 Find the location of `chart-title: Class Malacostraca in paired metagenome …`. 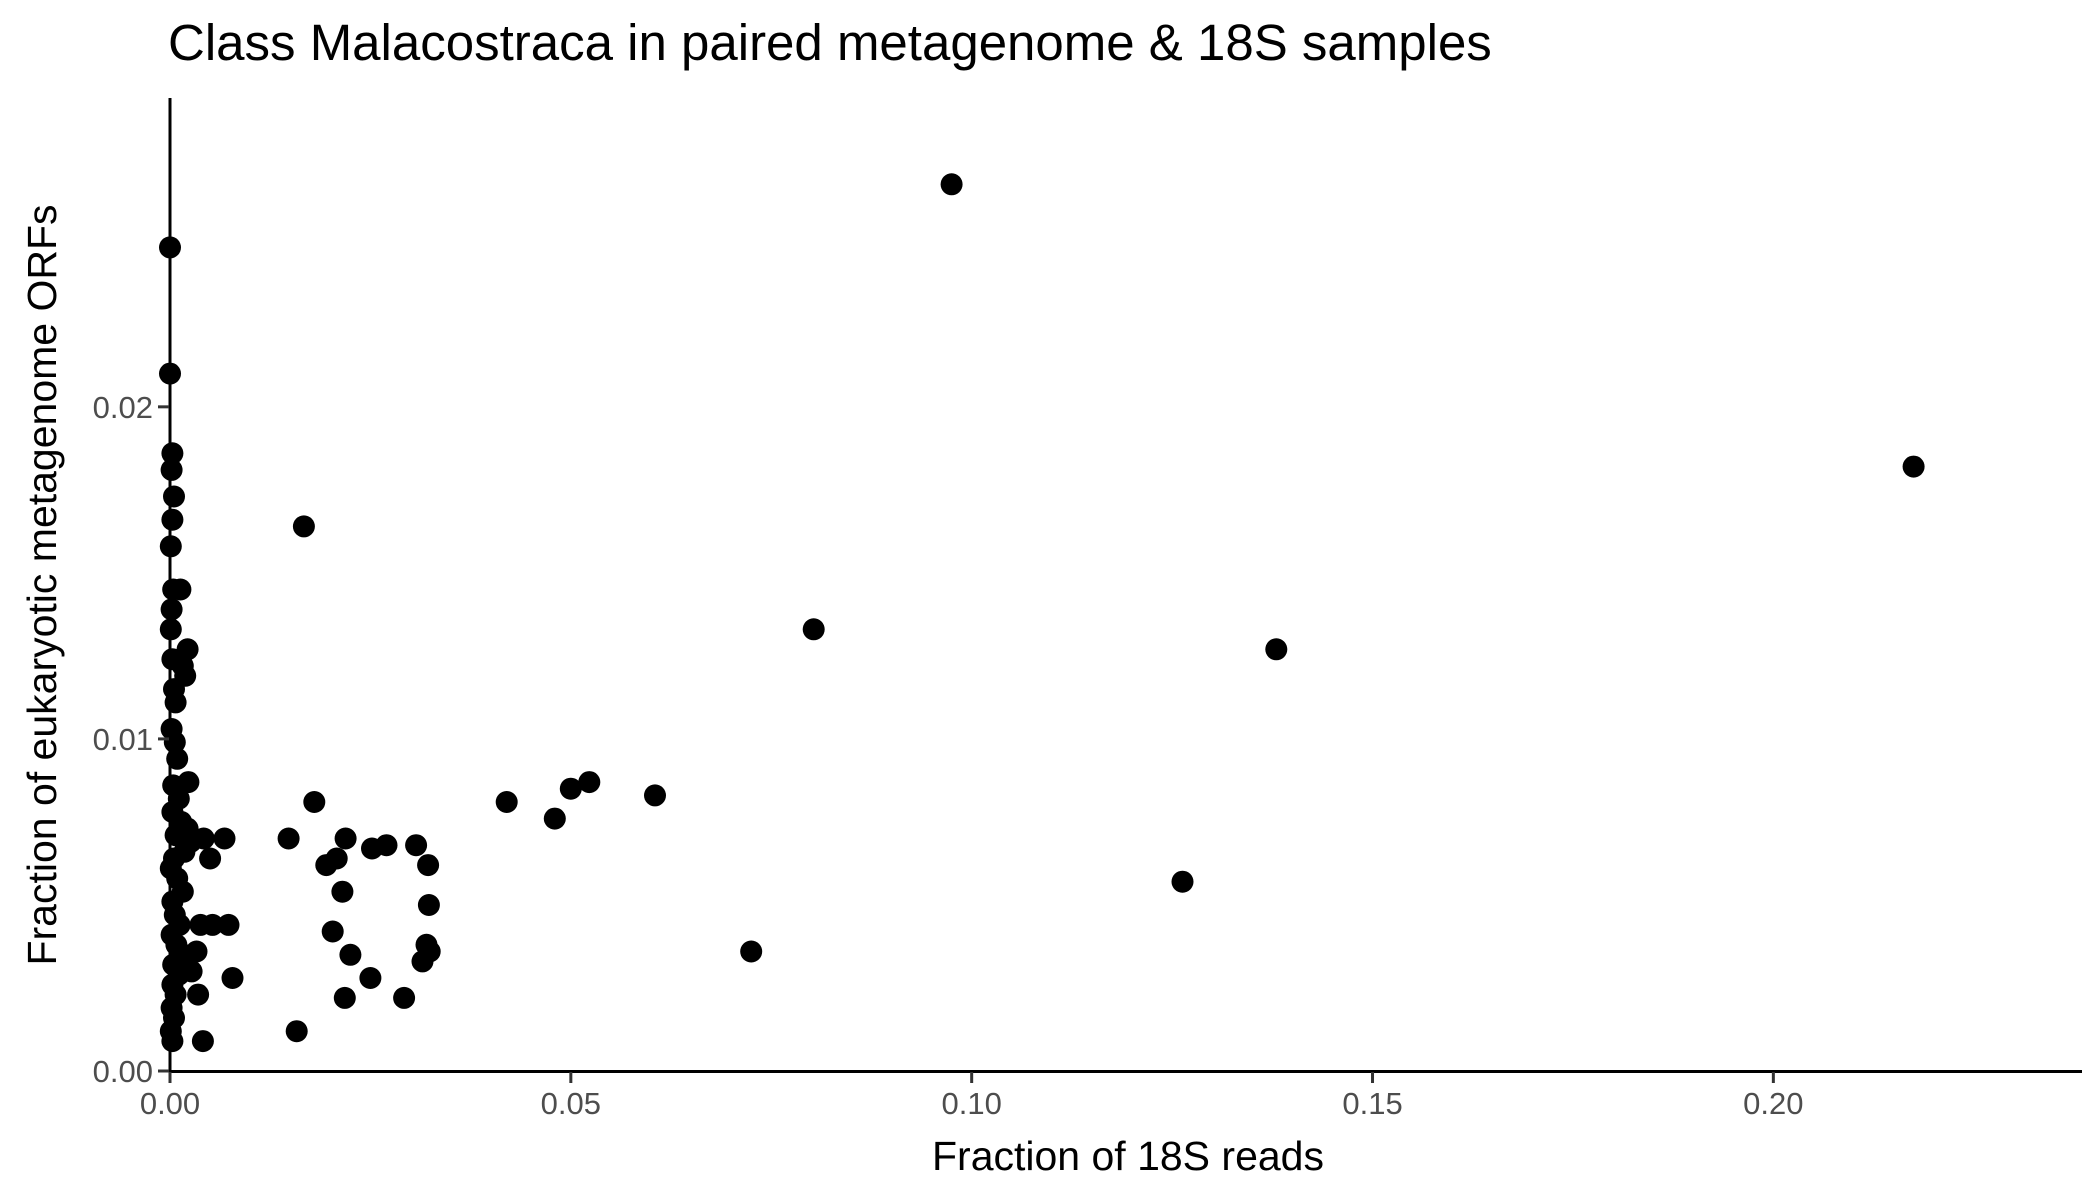

chart-title: Class Malacostraca in paired metagenome … is located at coordinates (830, 42).